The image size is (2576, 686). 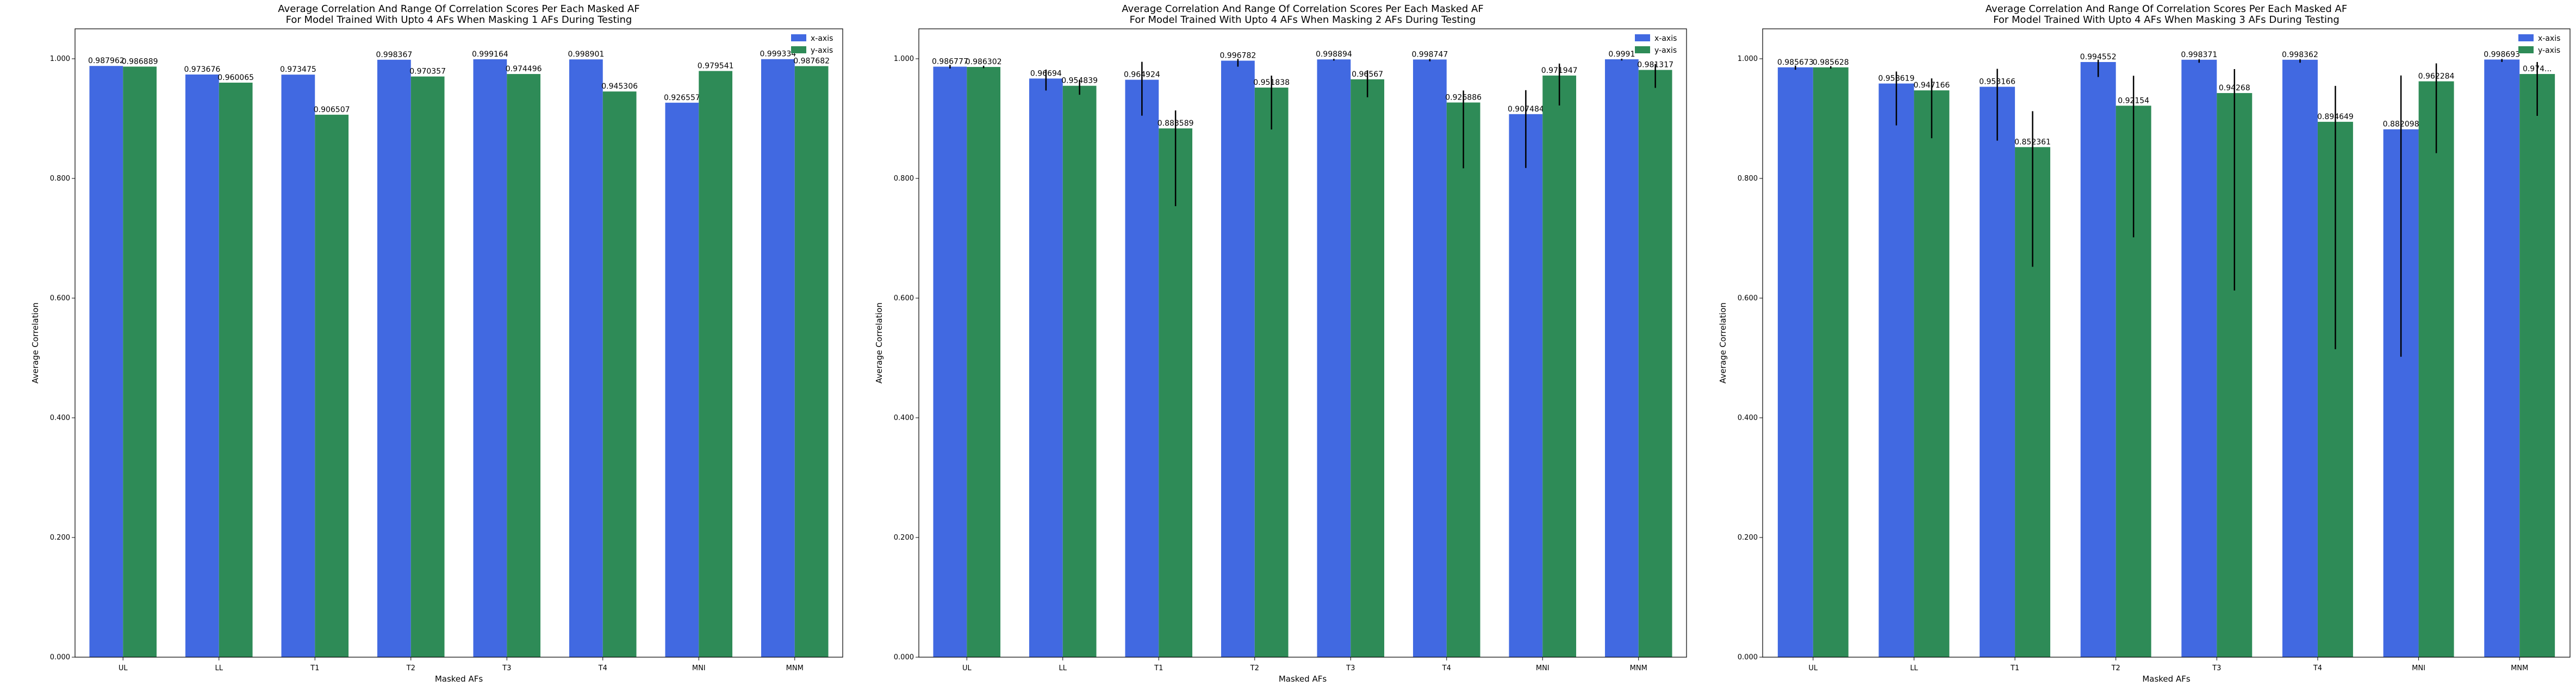 What do you see at coordinates (1638, 668) in the screenshot?
I see `x-tick-label: MNM` at bounding box center [1638, 668].